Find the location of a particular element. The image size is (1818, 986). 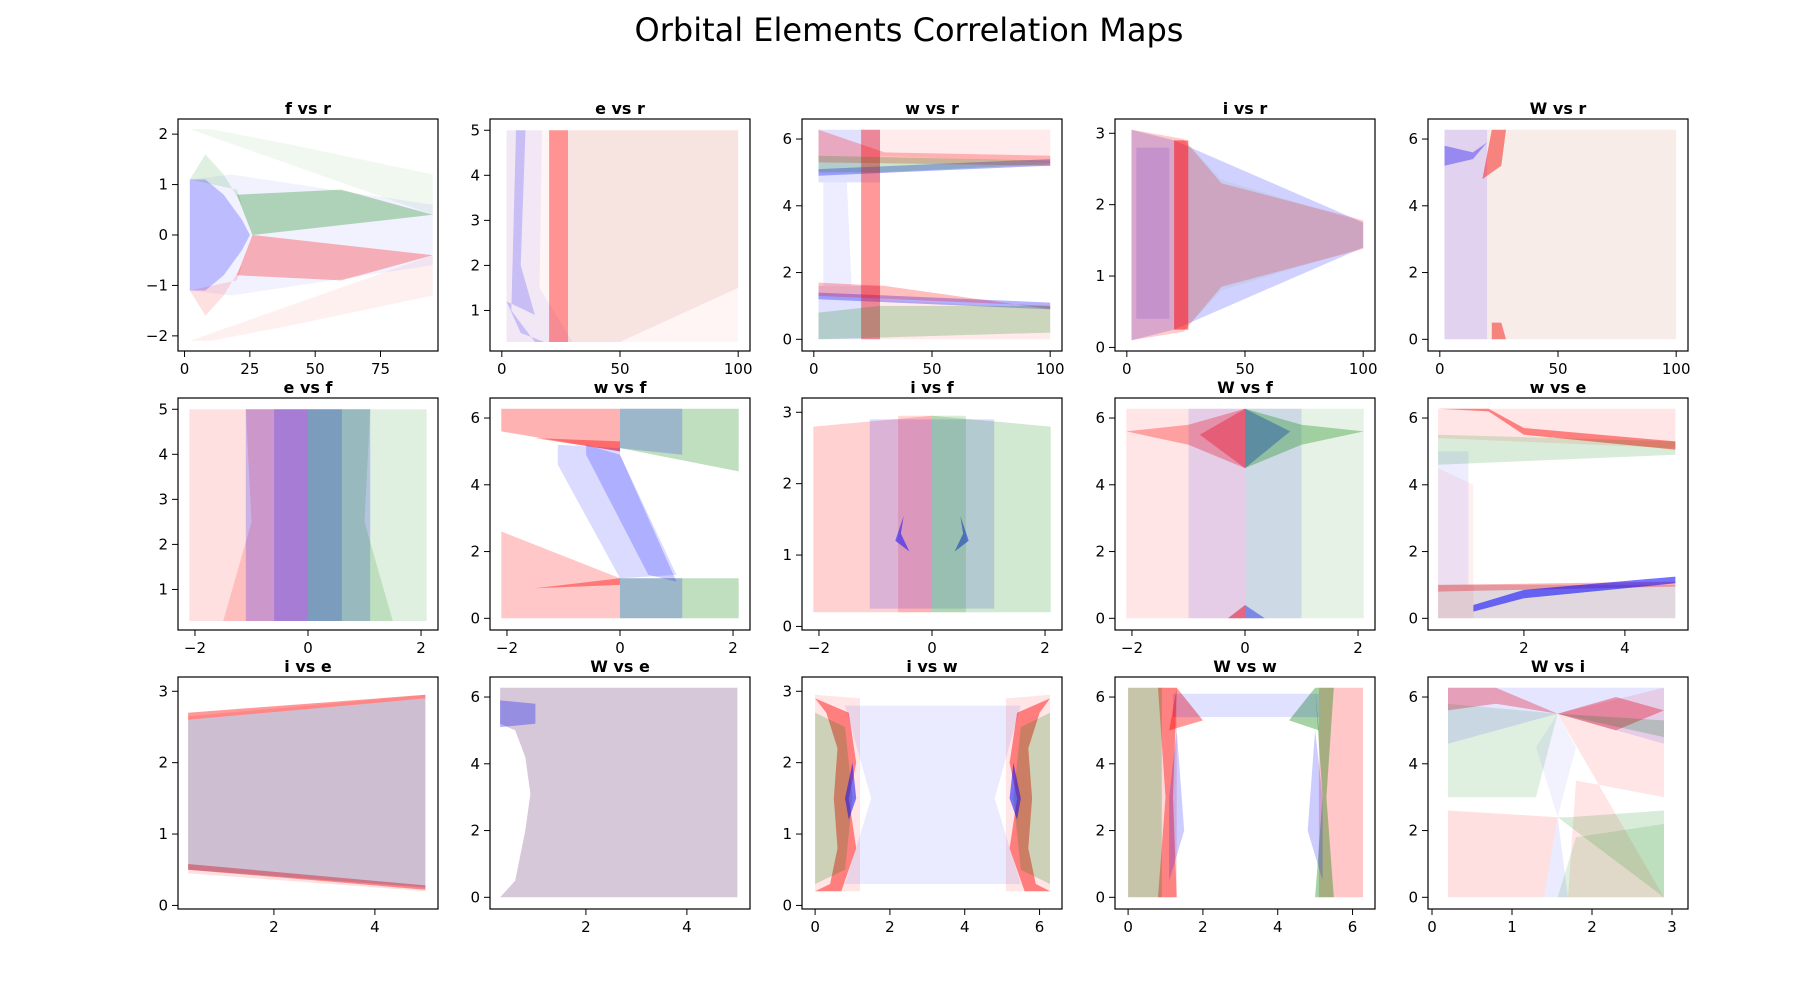

y-tick-label: 5 is located at coordinates (163, 409).